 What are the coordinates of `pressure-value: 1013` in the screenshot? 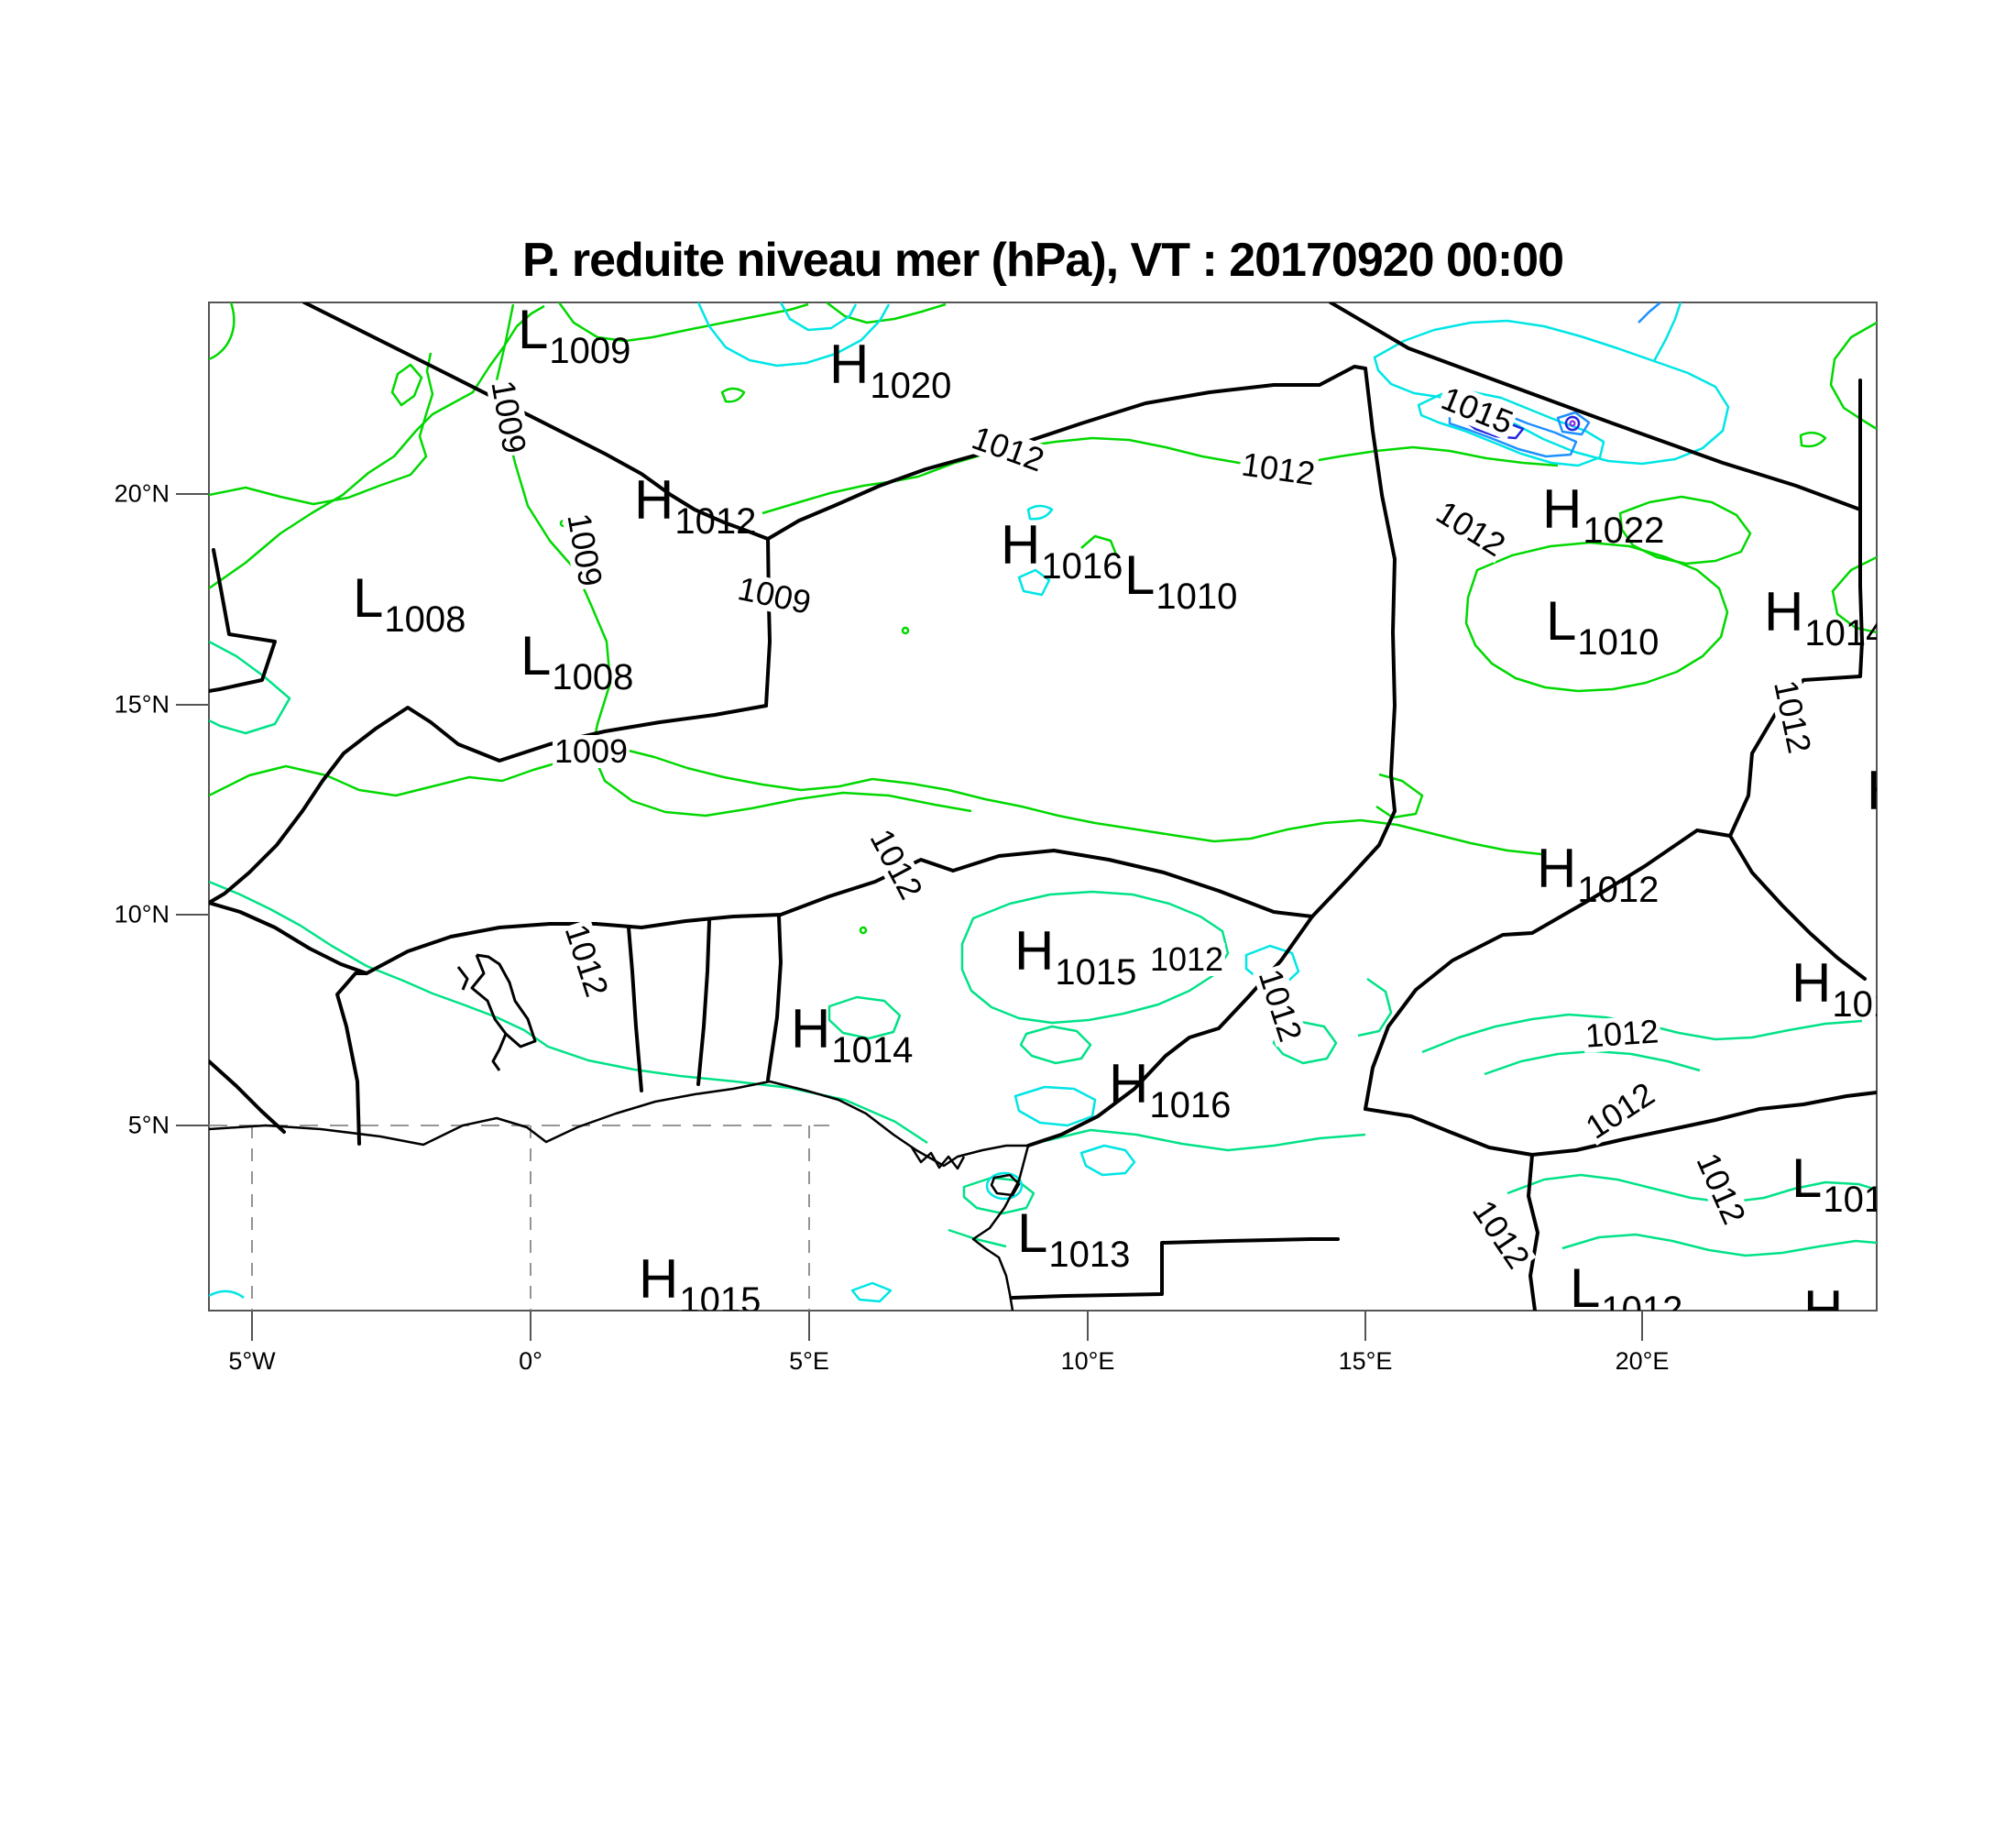 It's located at (1089, 1255).